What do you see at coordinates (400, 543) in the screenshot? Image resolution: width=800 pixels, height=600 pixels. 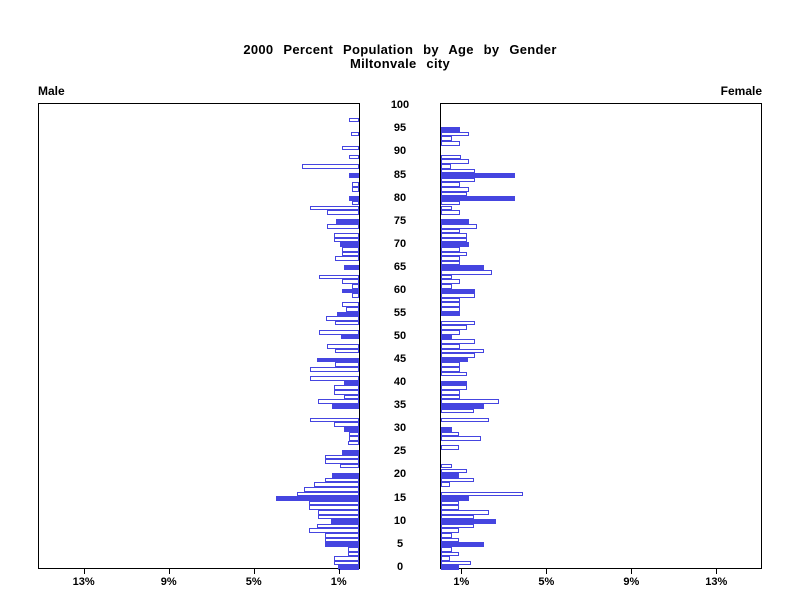 I see `age-tick-label-5: 5` at bounding box center [400, 543].